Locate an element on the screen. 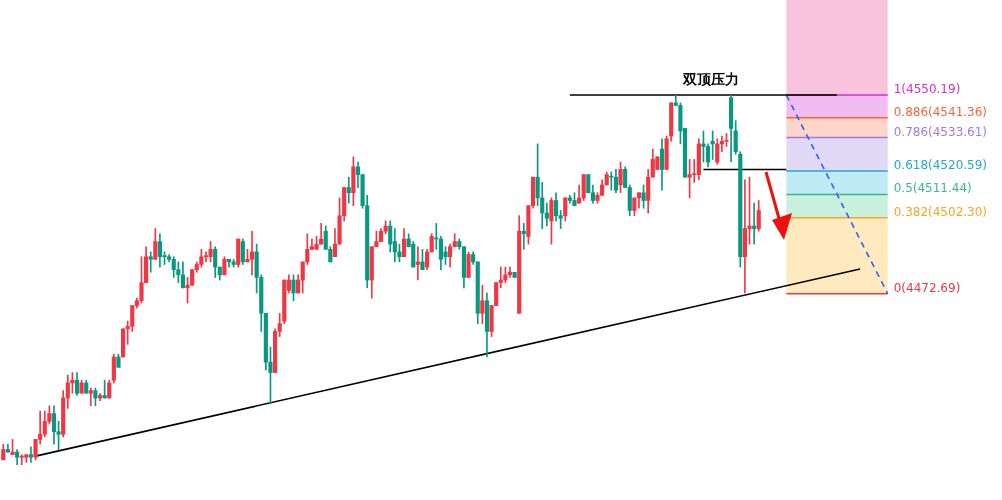  text: 0.786(4533.61) is located at coordinates (940, 131).